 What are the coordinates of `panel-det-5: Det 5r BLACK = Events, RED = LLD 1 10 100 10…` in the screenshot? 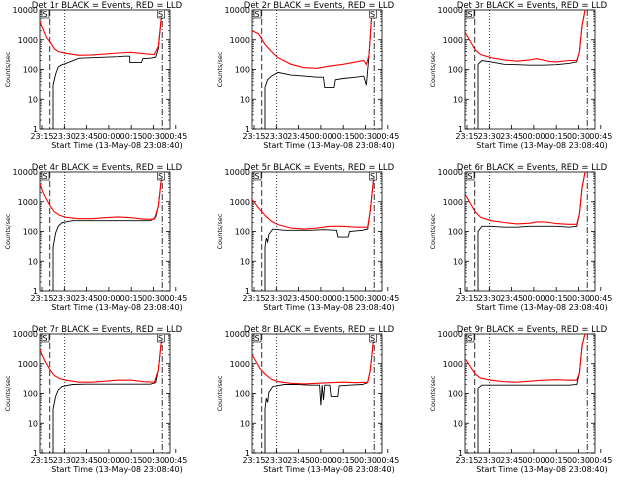 It's located at (307, 237).